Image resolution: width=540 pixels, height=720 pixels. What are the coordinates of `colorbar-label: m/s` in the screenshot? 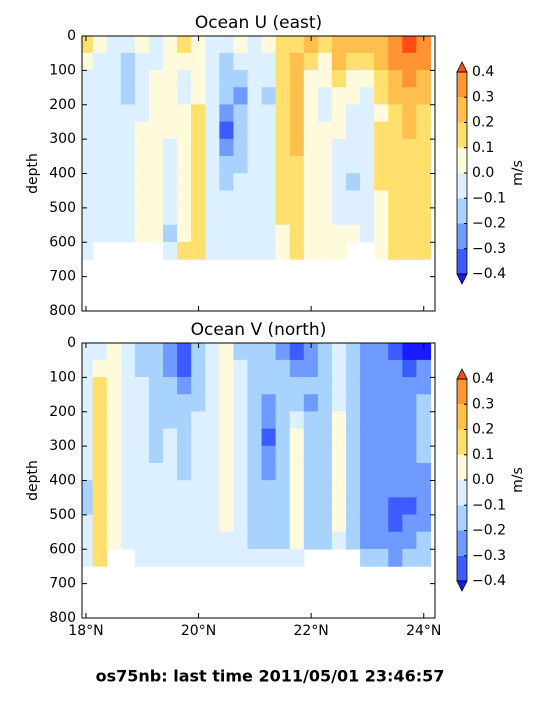 It's located at (518, 173).